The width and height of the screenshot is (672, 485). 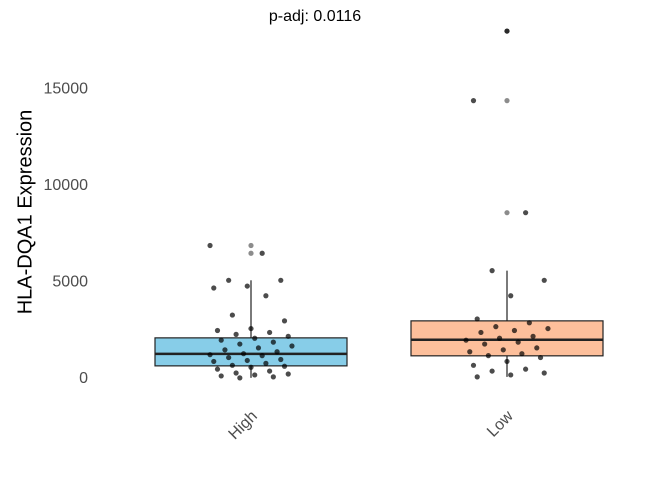 I want to click on x-tick-label: High, so click(x=243, y=425).